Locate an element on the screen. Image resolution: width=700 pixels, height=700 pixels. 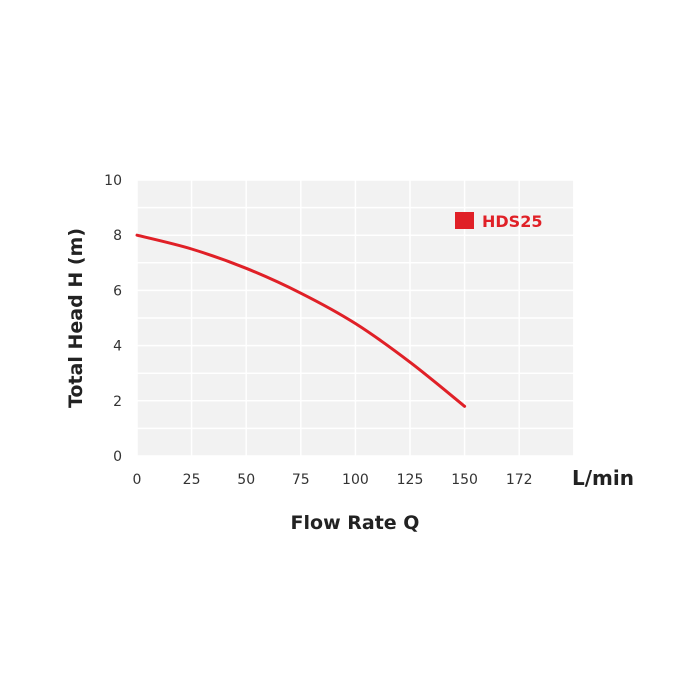
x-axis-ticks: 0 25 50 75 100 125 150 172 is located at coordinates (333, 480).